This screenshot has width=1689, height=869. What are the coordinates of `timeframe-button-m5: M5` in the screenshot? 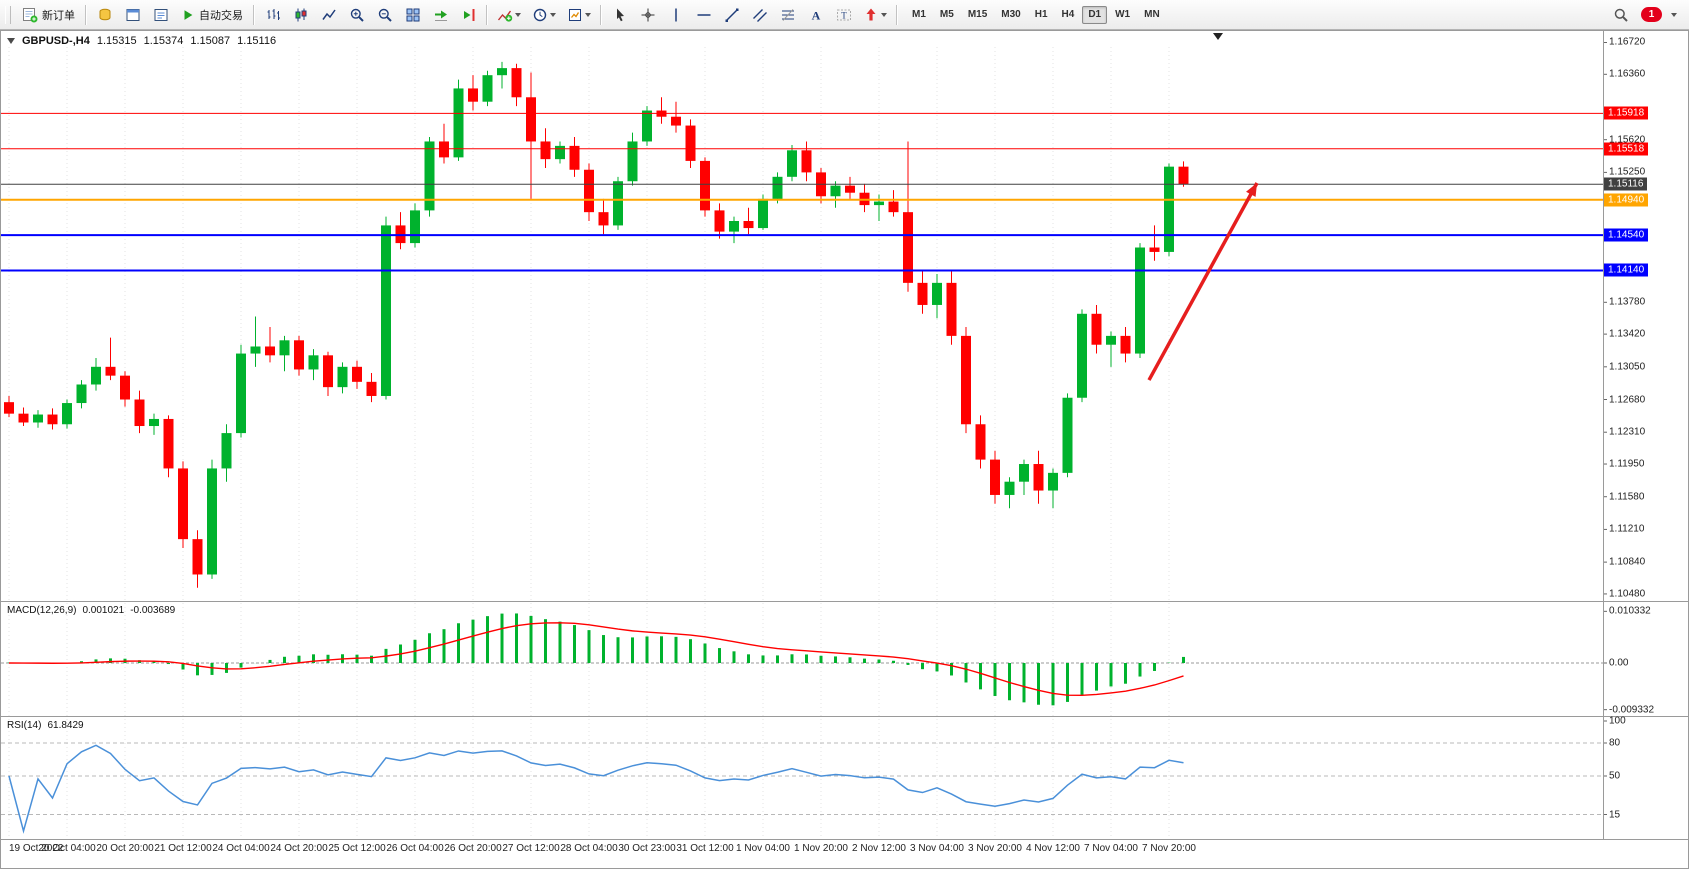 It's located at (946, 14).